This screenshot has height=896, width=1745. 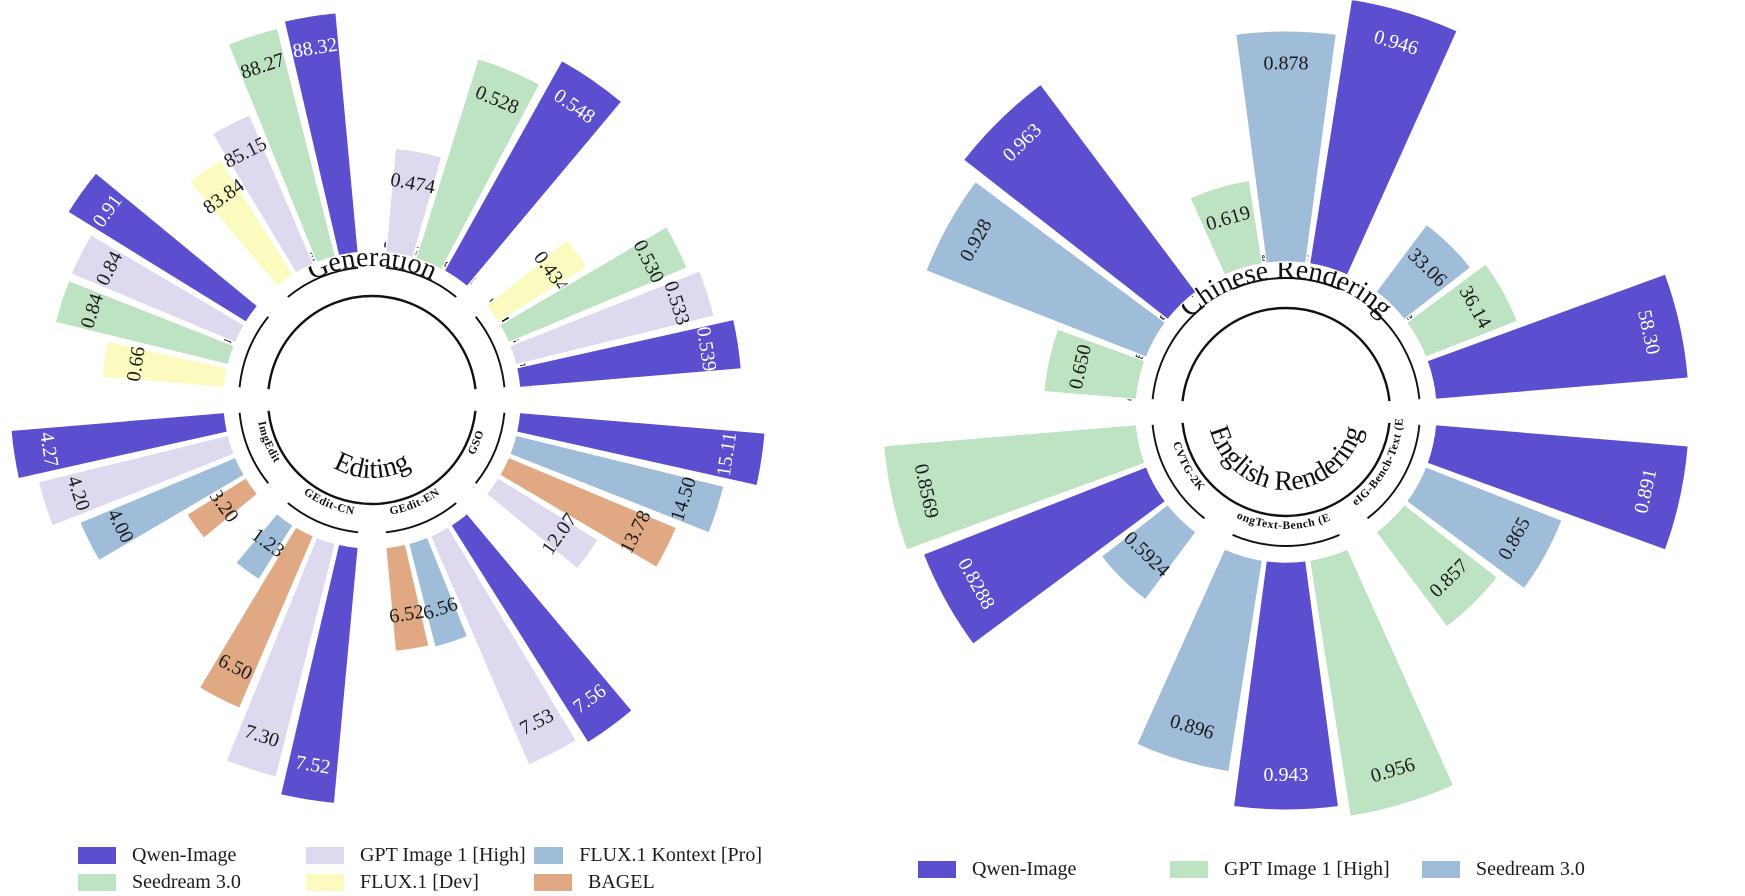 What do you see at coordinates (670, 855) in the screenshot?
I see `legend-label: FLUX.1 Kontext [Pro]` at bounding box center [670, 855].